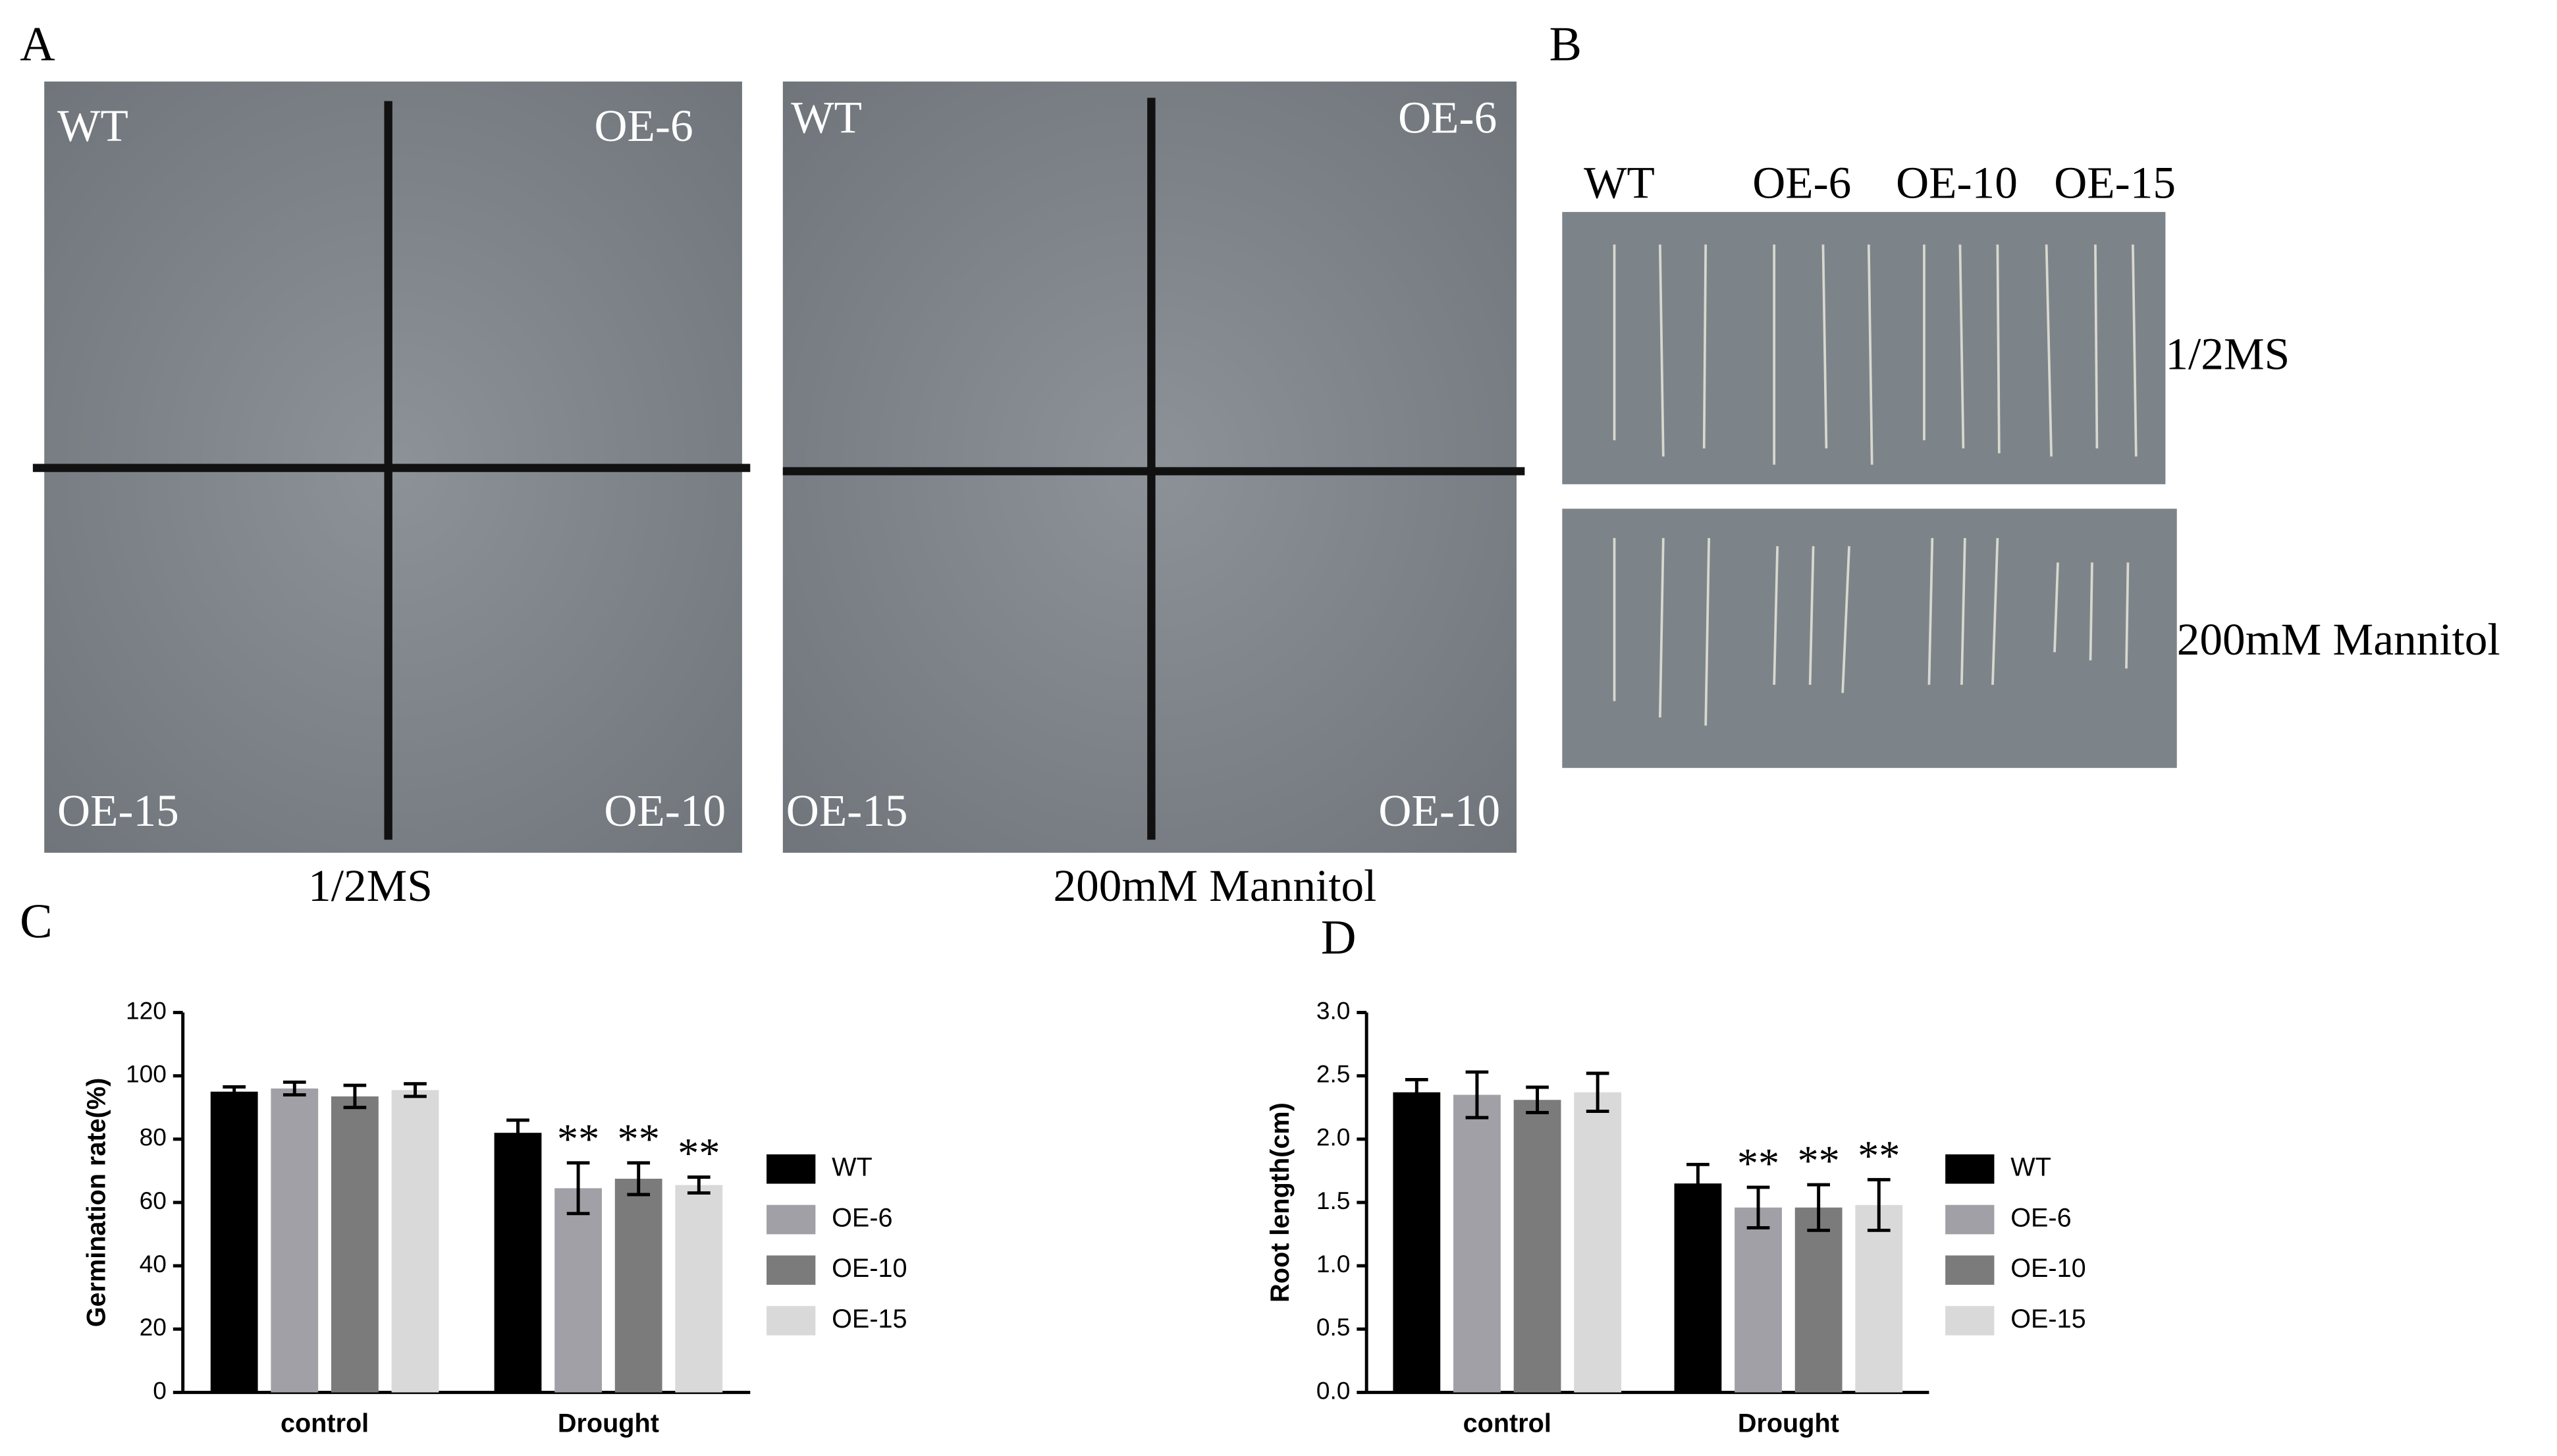  What do you see at coordinates (146, 1010) in the screenshot?
I see `y-tick-label: 120` at bounding box center [146, 1010].